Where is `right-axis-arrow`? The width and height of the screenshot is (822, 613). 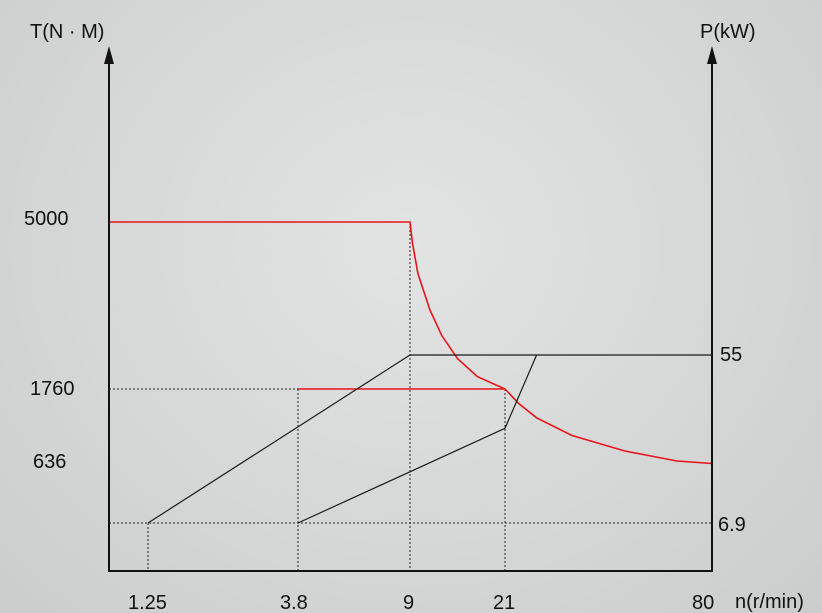 right-axis-arrow is located at coordinates (712, 55).